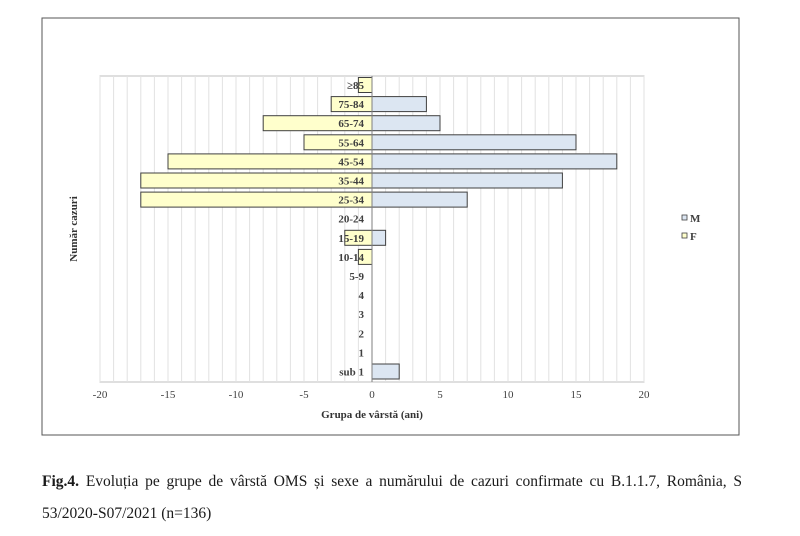 This screenshot has width=800, height=536. Describe the element at coordinates (372, 415) in the screenshot. I see `x-axis-title: Grupa de vârstă (ani)` at that location.